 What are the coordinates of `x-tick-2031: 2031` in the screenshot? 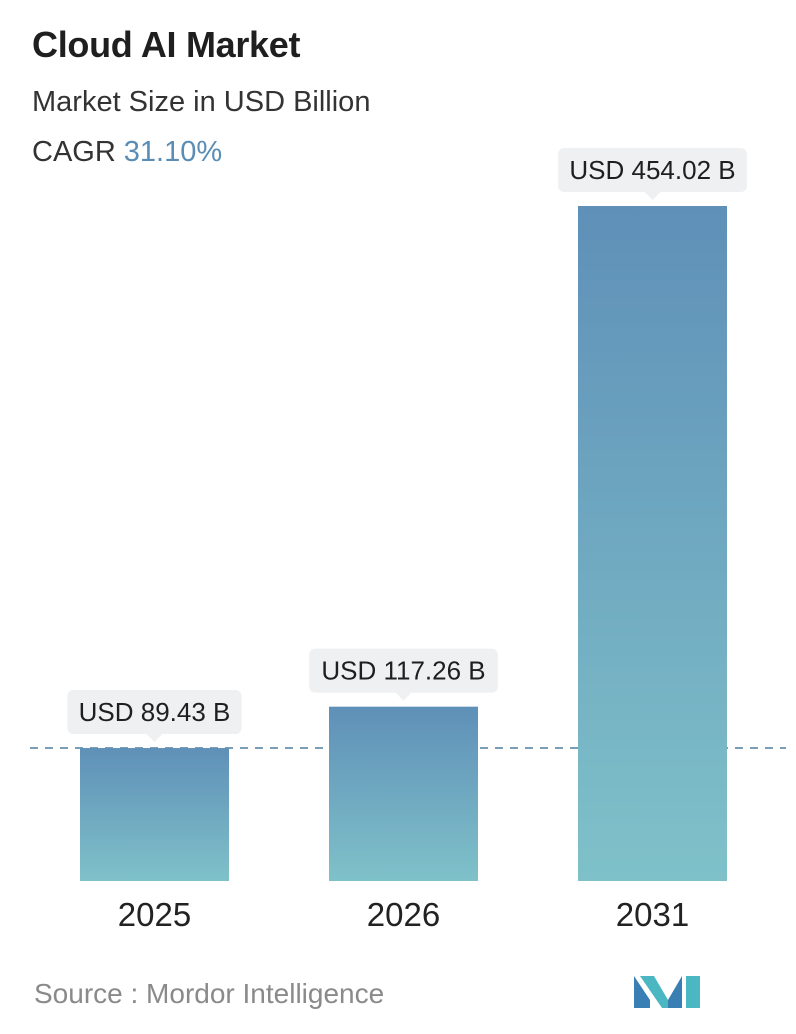 It's located at (652, 914).